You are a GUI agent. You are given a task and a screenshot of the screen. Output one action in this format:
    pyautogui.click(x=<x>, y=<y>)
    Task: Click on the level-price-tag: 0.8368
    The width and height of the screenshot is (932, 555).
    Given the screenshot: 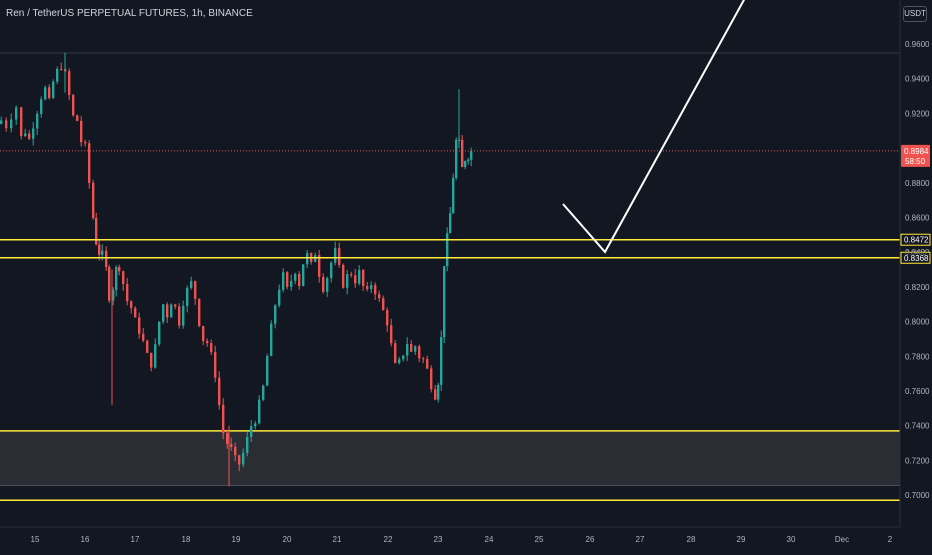 What is the action you would take?
    pyautogui.click(x=915, y=257)
    